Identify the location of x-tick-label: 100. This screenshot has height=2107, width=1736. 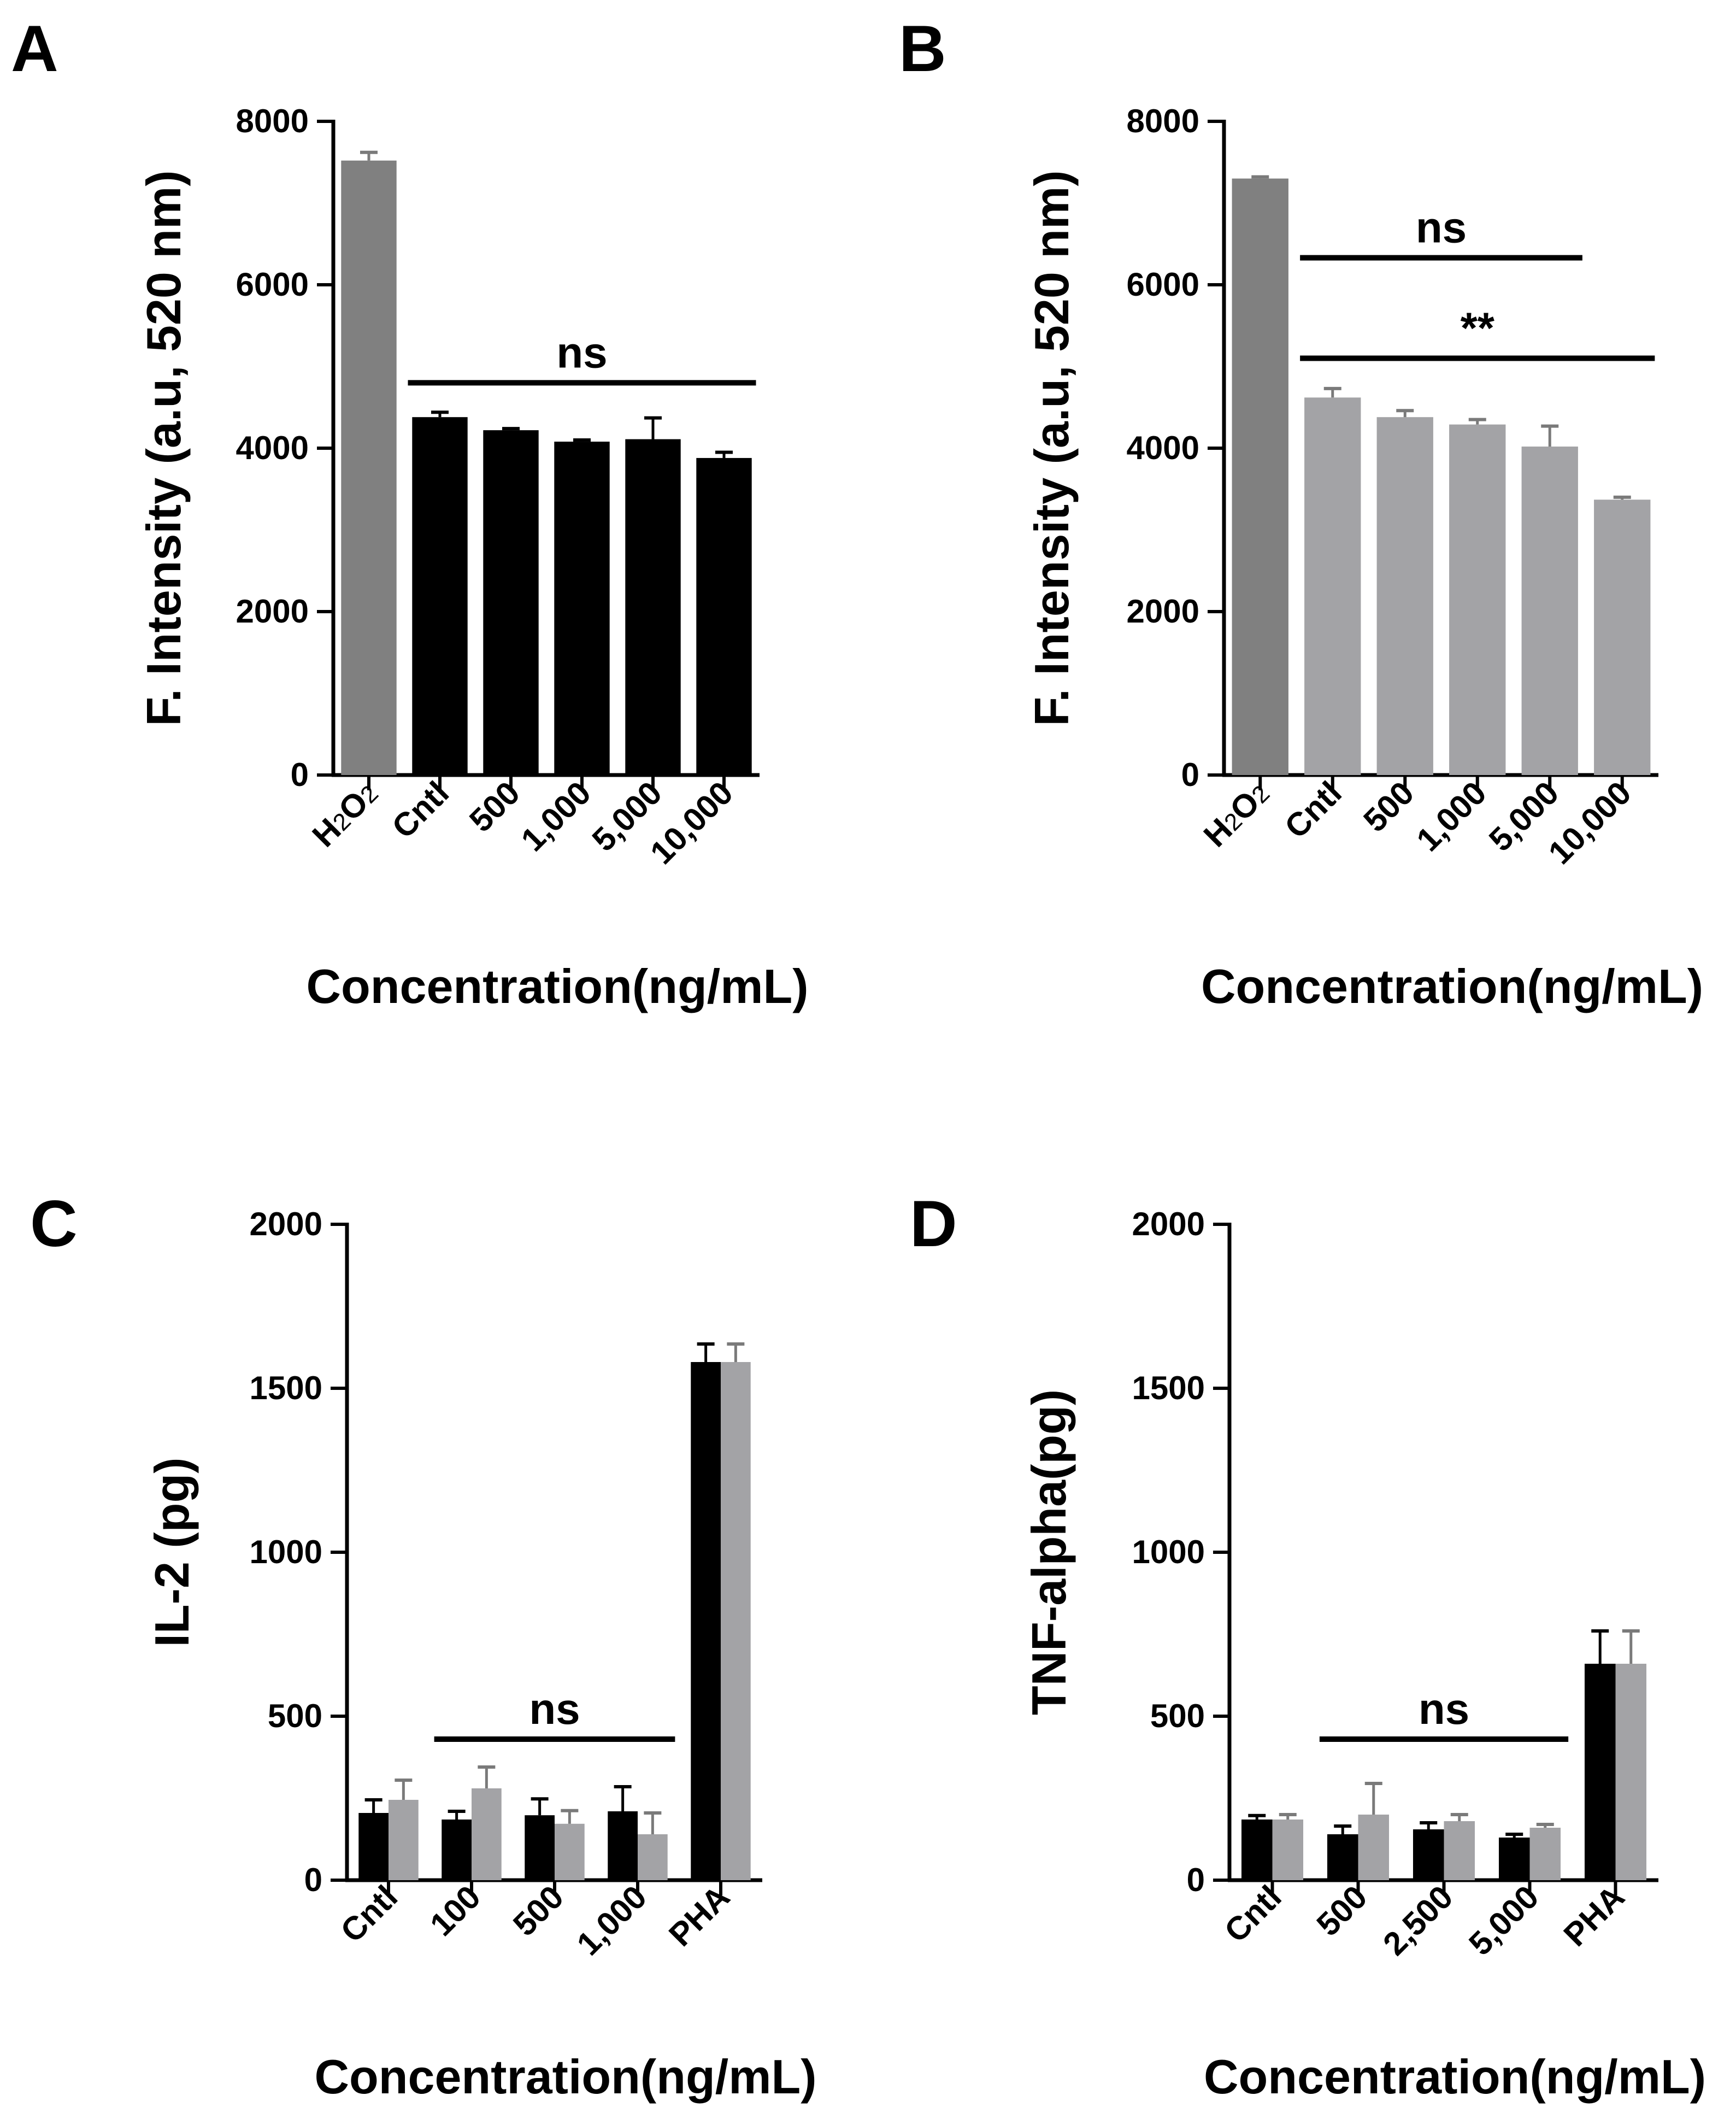
(455, 1911).